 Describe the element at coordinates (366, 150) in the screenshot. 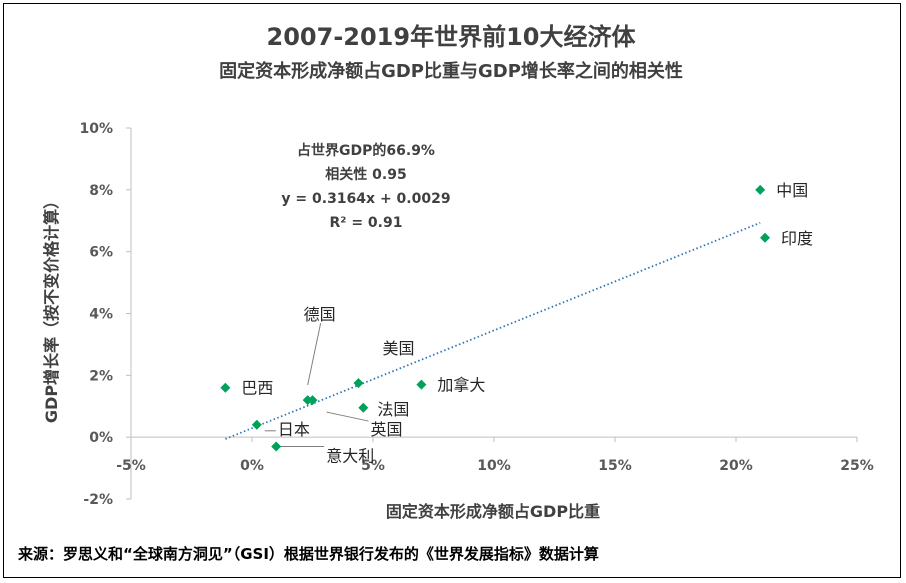

I see `annotation-share: 占世界GDP的66.9%` at that location.